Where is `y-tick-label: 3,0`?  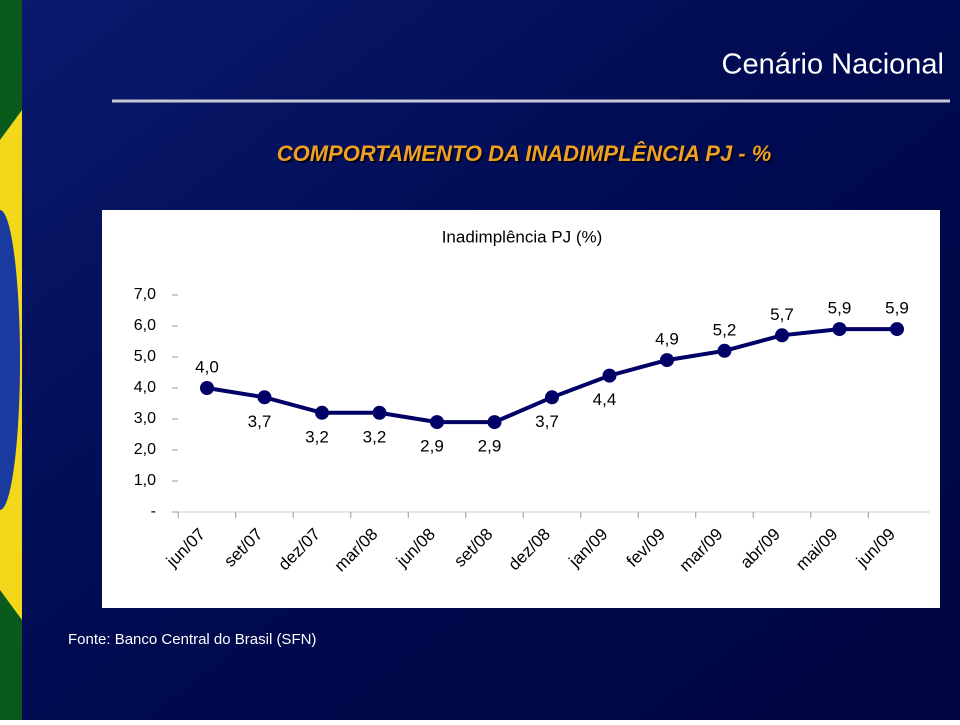 y-tick-label: 3,0 is located at coordinates (145, 418).